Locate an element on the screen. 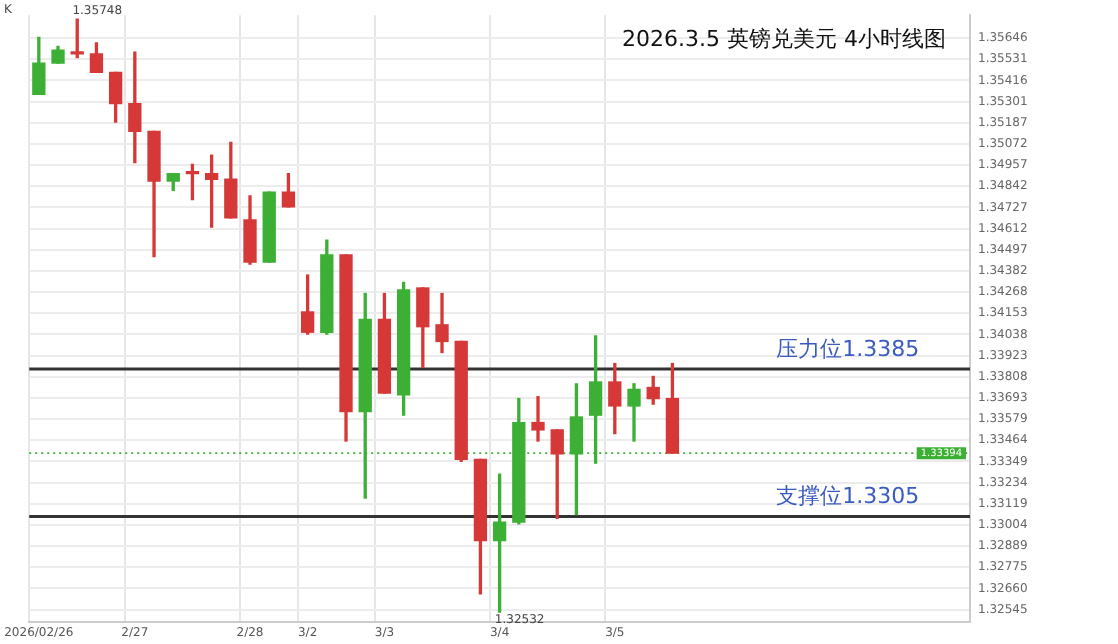 The image size is (1118, 644). ref-line-label: 支撑位1.3305 is located at coordinates (848, 496).